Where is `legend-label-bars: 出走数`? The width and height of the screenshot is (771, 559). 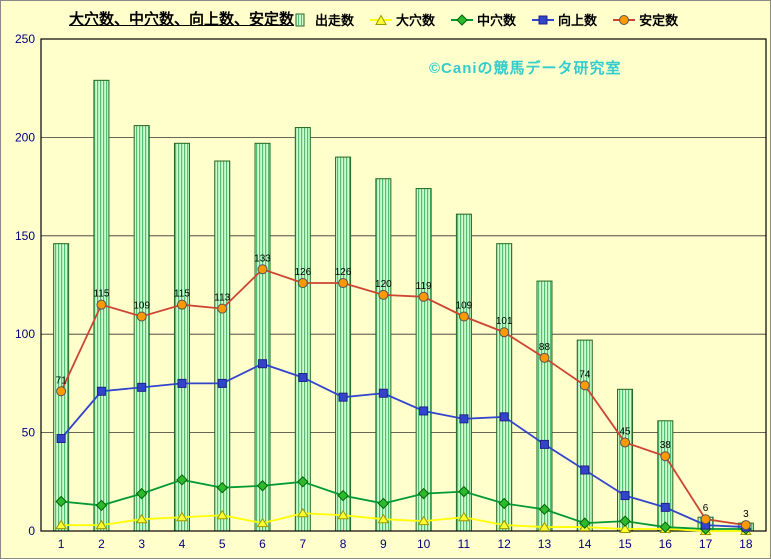 legend-label-bars: 出走数 is located at coordinates (335, 20).